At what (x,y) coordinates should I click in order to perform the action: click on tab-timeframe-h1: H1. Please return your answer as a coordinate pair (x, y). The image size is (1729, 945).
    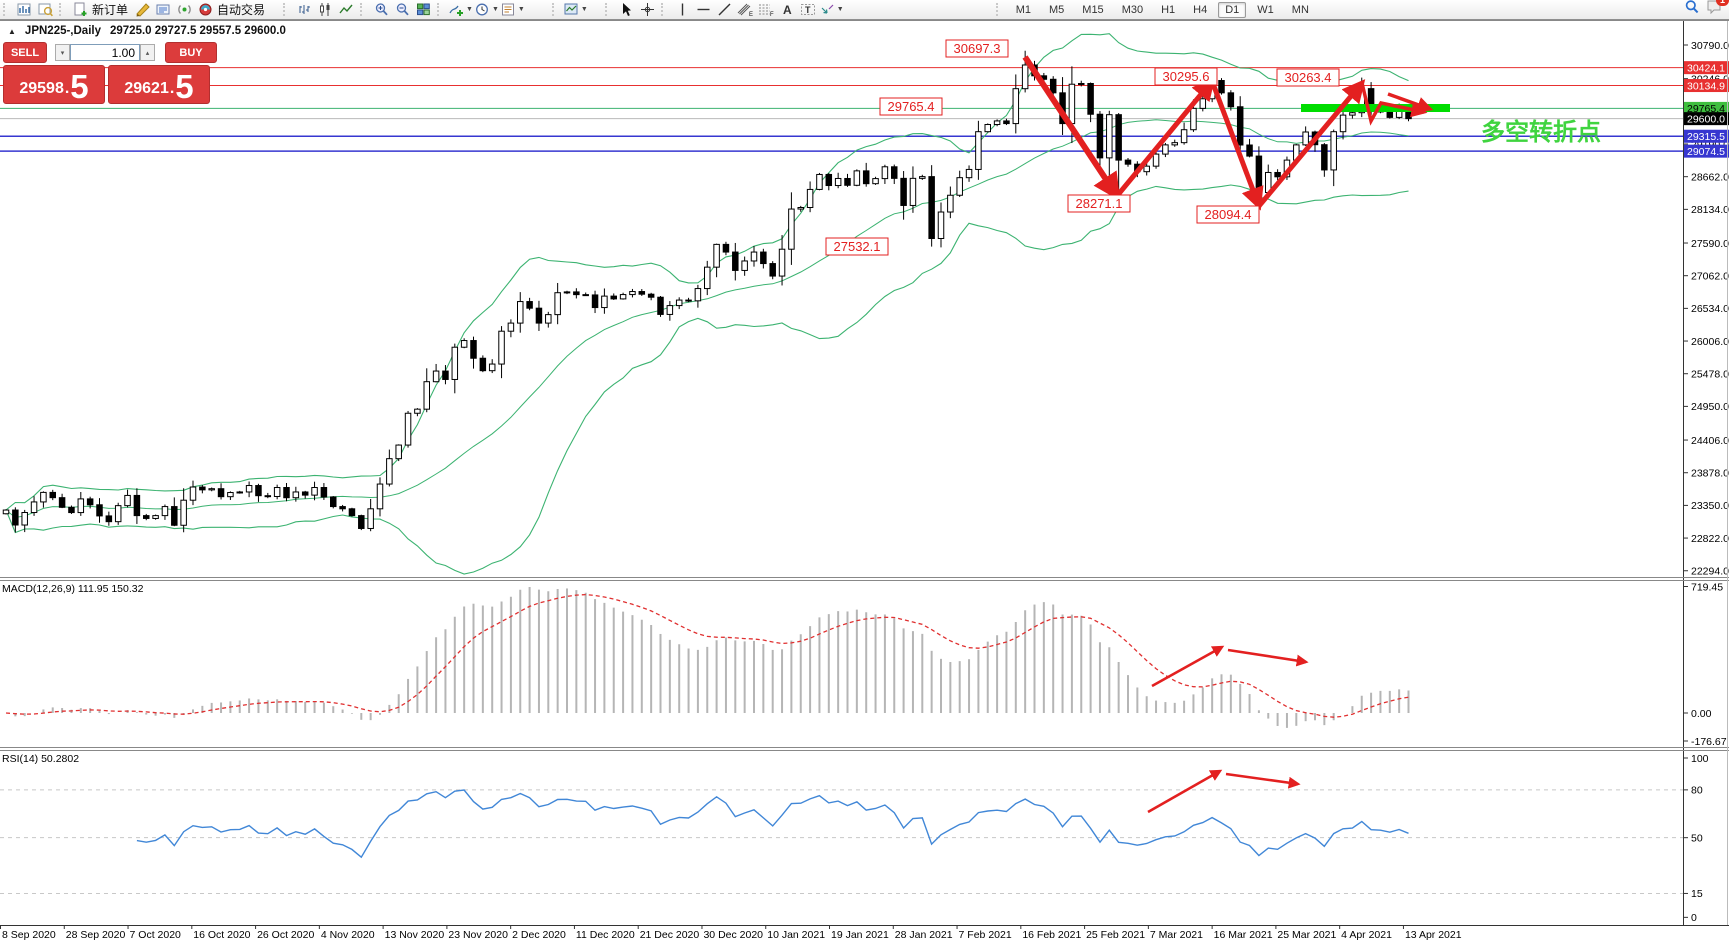
    Looking at the image, I should click on (1168, 9).